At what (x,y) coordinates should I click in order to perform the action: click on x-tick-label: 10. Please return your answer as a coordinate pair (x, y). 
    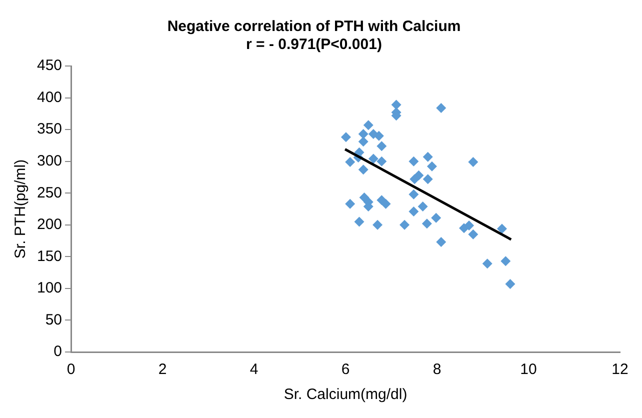
    Looking at the image, I should click on (528, 369).